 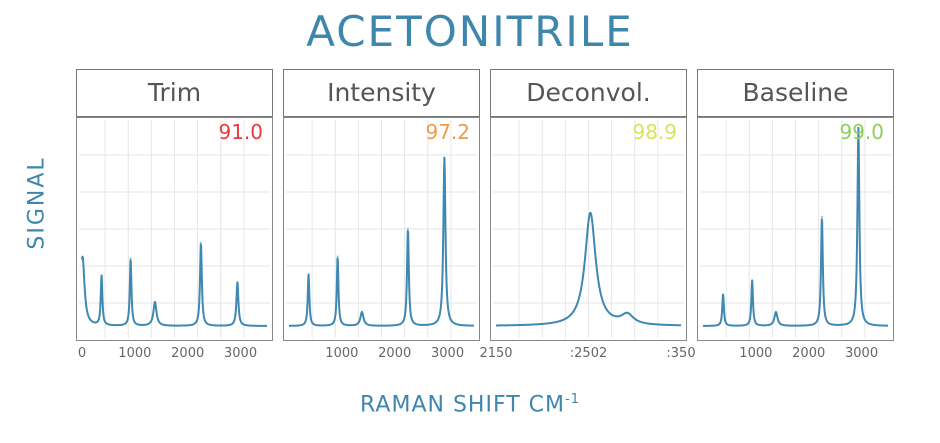 I want to click on quality-score: 99.0, so click(x=861, y=132).